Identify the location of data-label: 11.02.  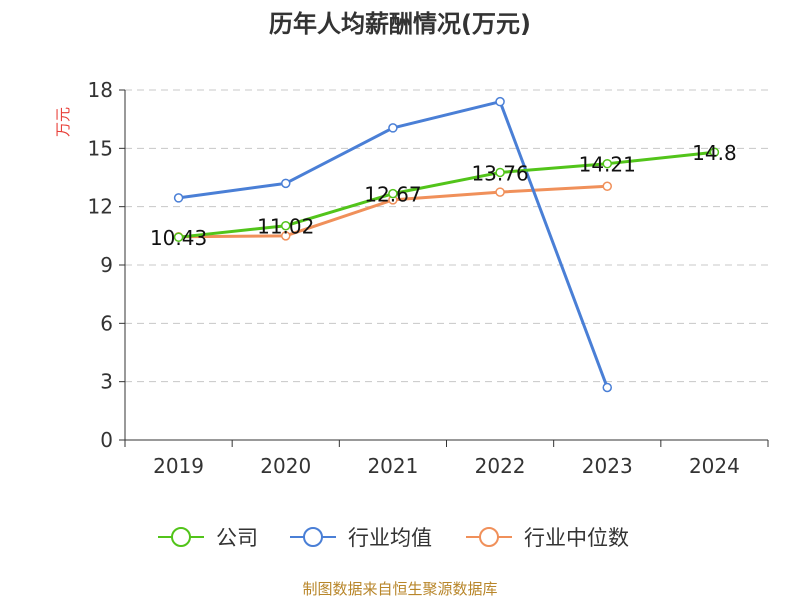
(285, 227).